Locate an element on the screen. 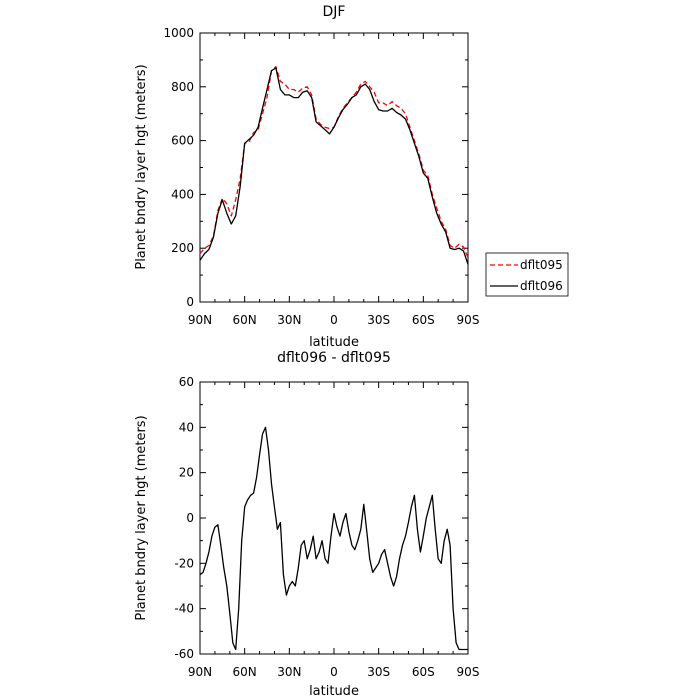 This screenshot has height=700, width=700. chart2-y-tick-label: -40 is located at coordinates (184, 609).